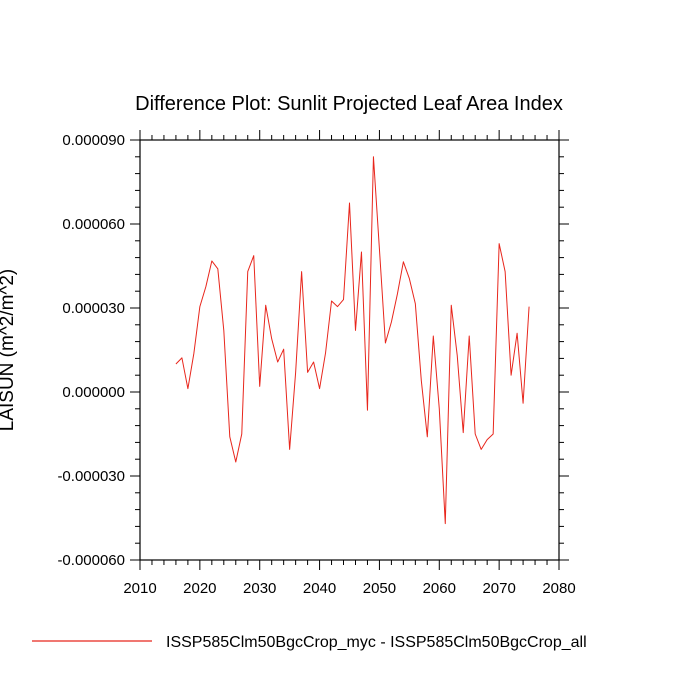 The width and height of the screenshot is (700, 700). Describe the element at coordinates (319, 588) in the screenshot. I see `x-tick-label: 2040` at that location.